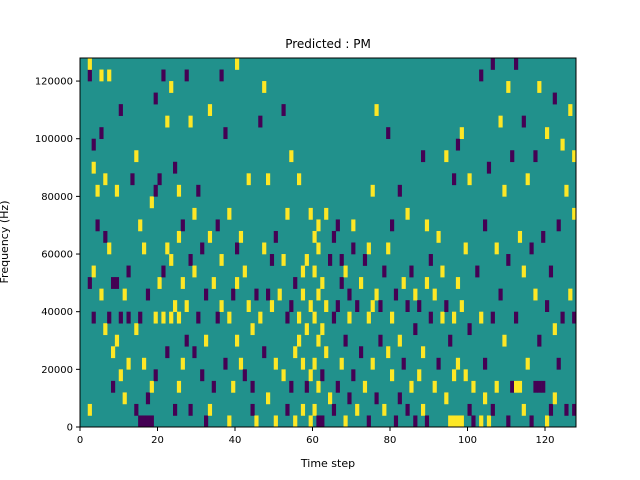 The image size is (640, 480). What do you see at coordinates (57, 255) in the screenshot?
I see `y-tick-label: 60000` at bounding box center [57, 255].